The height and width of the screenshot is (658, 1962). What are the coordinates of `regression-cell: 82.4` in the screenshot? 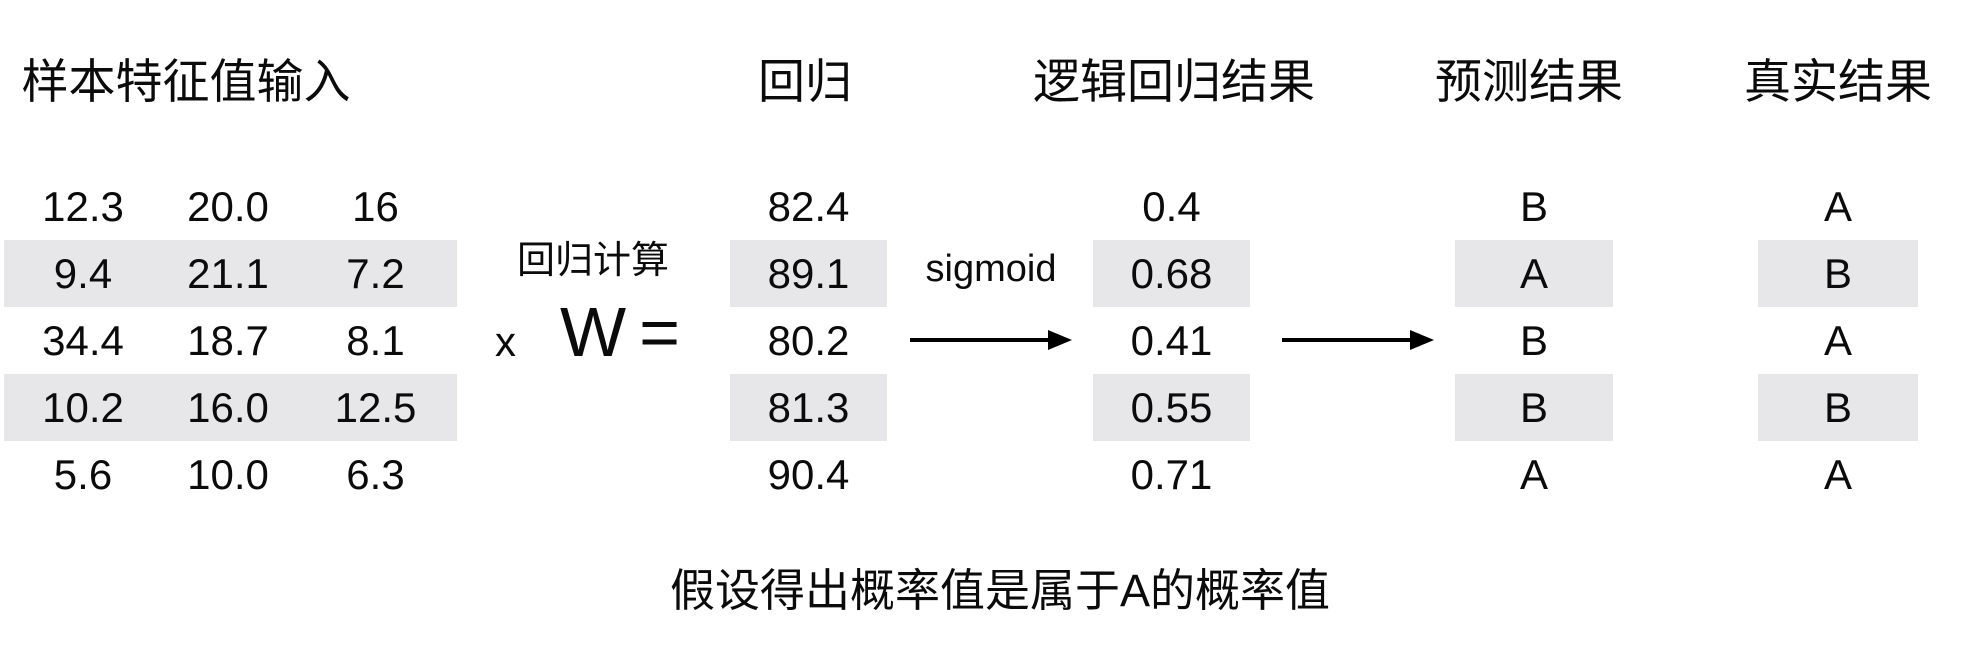 It's located at (808, 206).